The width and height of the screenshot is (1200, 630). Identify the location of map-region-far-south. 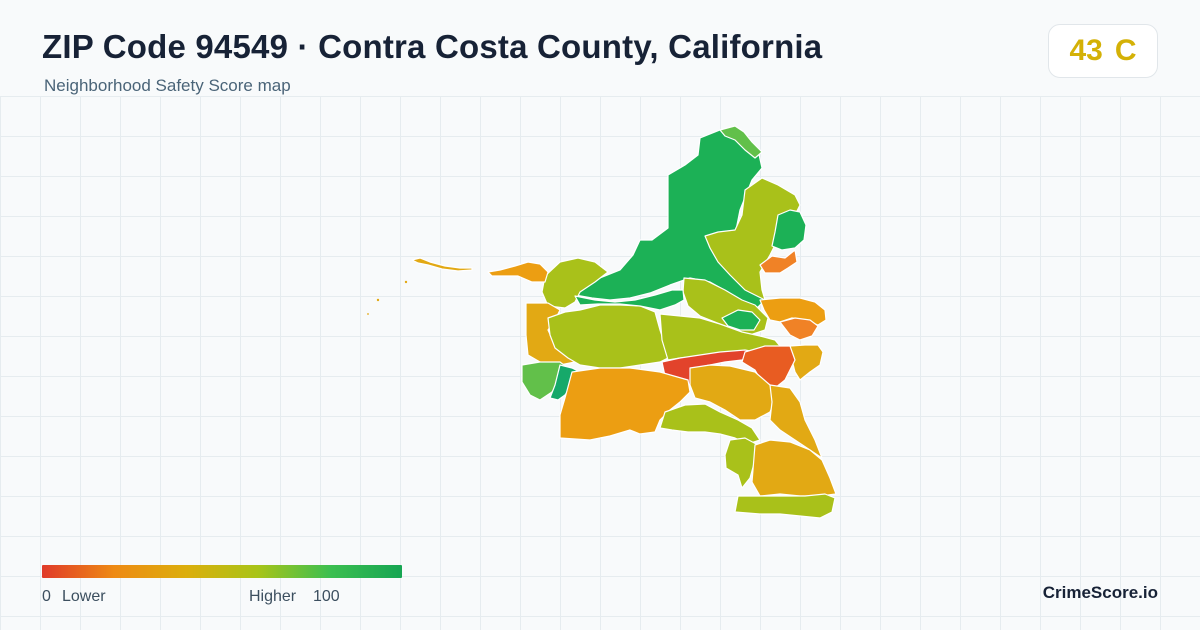
(794, 468).